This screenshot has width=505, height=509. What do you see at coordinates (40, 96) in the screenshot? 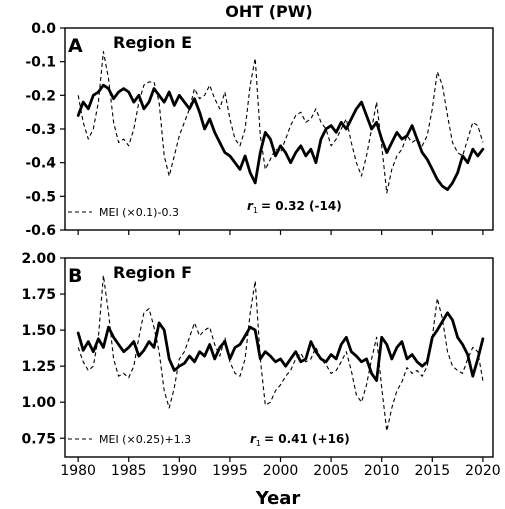
I see `y-tick-label: -0.2` at bounding box center [40, 96].